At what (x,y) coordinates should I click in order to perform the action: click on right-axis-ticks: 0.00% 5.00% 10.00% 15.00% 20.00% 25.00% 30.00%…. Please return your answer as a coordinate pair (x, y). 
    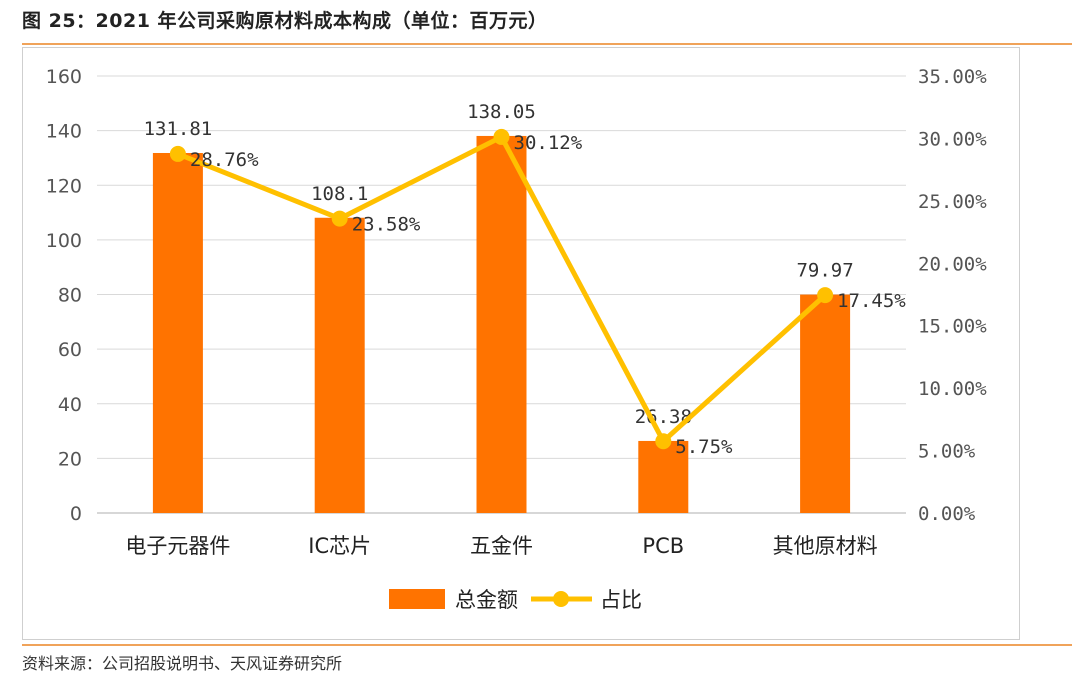
    Looking at the image, I should click on (952, 295).